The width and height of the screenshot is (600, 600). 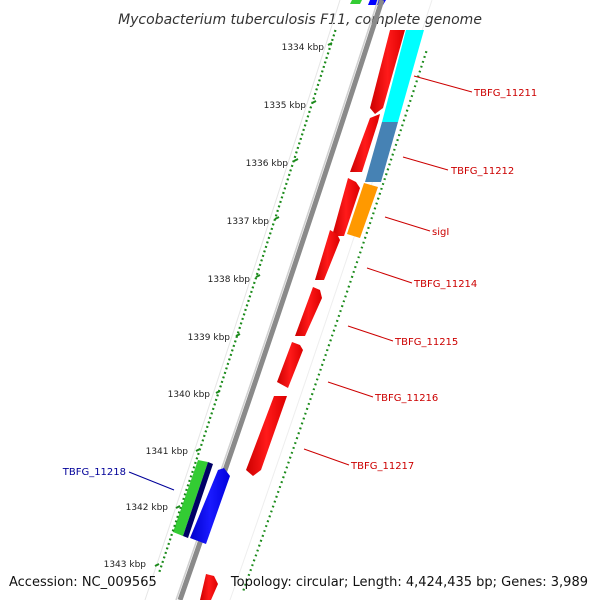 I want to click on tick-label: 1335 kbp, so click(x=285, y=106).